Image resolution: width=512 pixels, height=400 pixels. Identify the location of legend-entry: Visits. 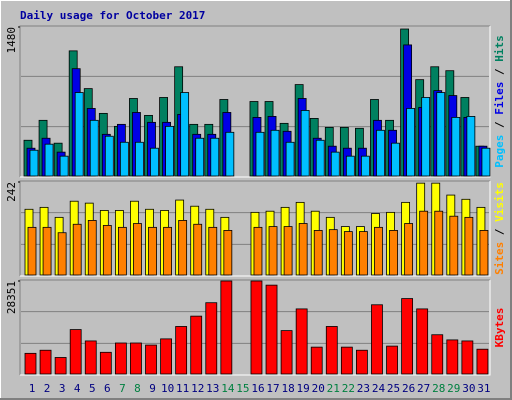
(499, 202).